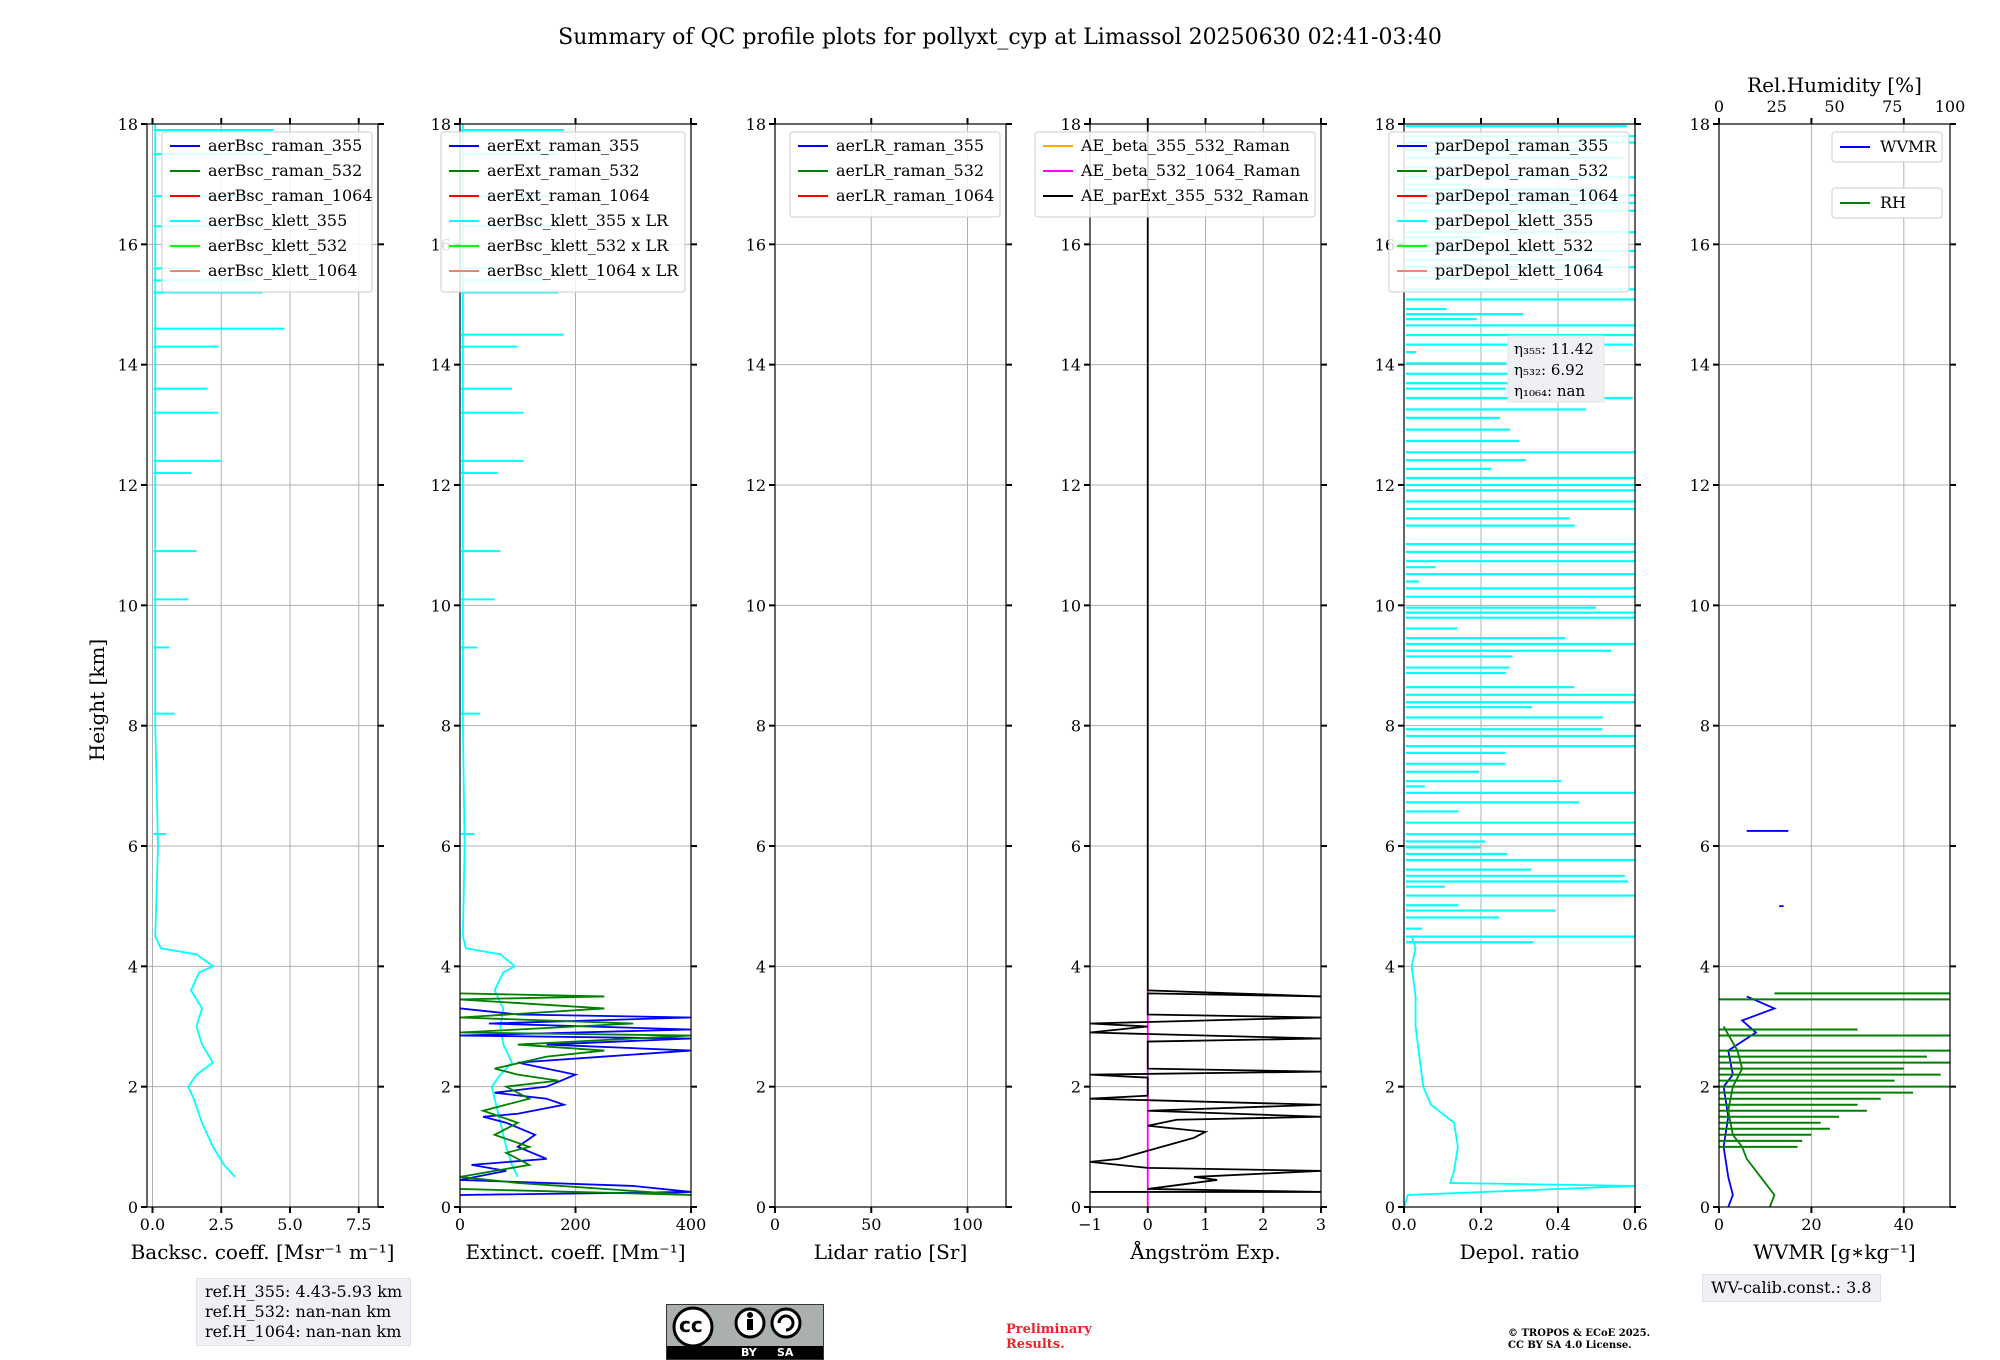 This screenshot has height=1360, width=2000. What do you see at coordinates (1205, 1224) in the screenshot?
I see `x-tick-label: 1` at bounding box center [1205, 1224].